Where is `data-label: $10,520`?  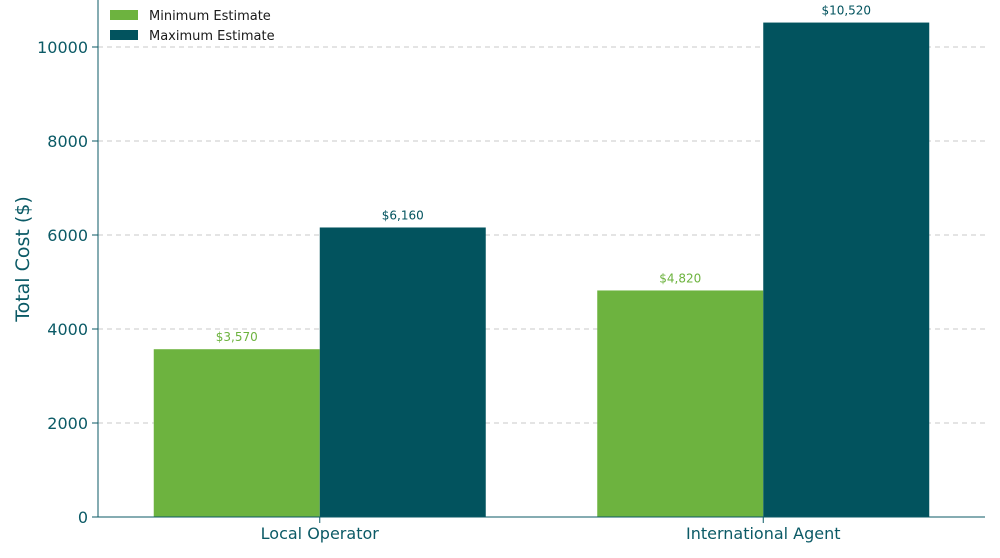 data-label: $10,520 is located at coordinates (846, 11).